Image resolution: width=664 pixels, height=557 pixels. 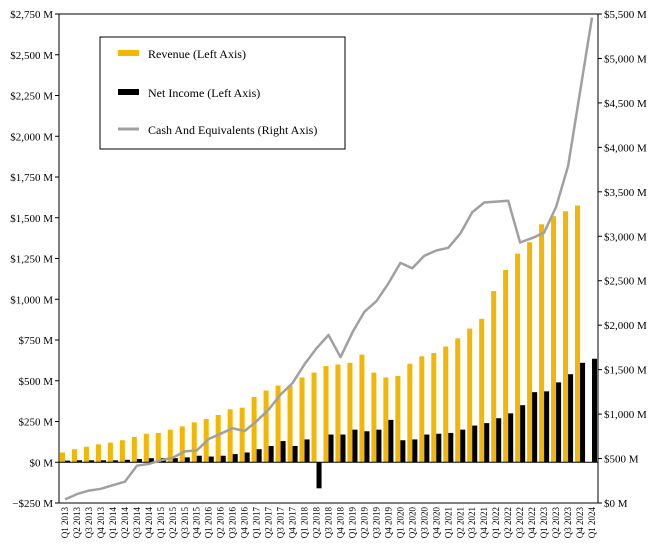 What do you see at coordinates (556, 523) in the screenshot?
I see `x-axis-tick-label: Q2 2023` at bounding box center [556, 523].